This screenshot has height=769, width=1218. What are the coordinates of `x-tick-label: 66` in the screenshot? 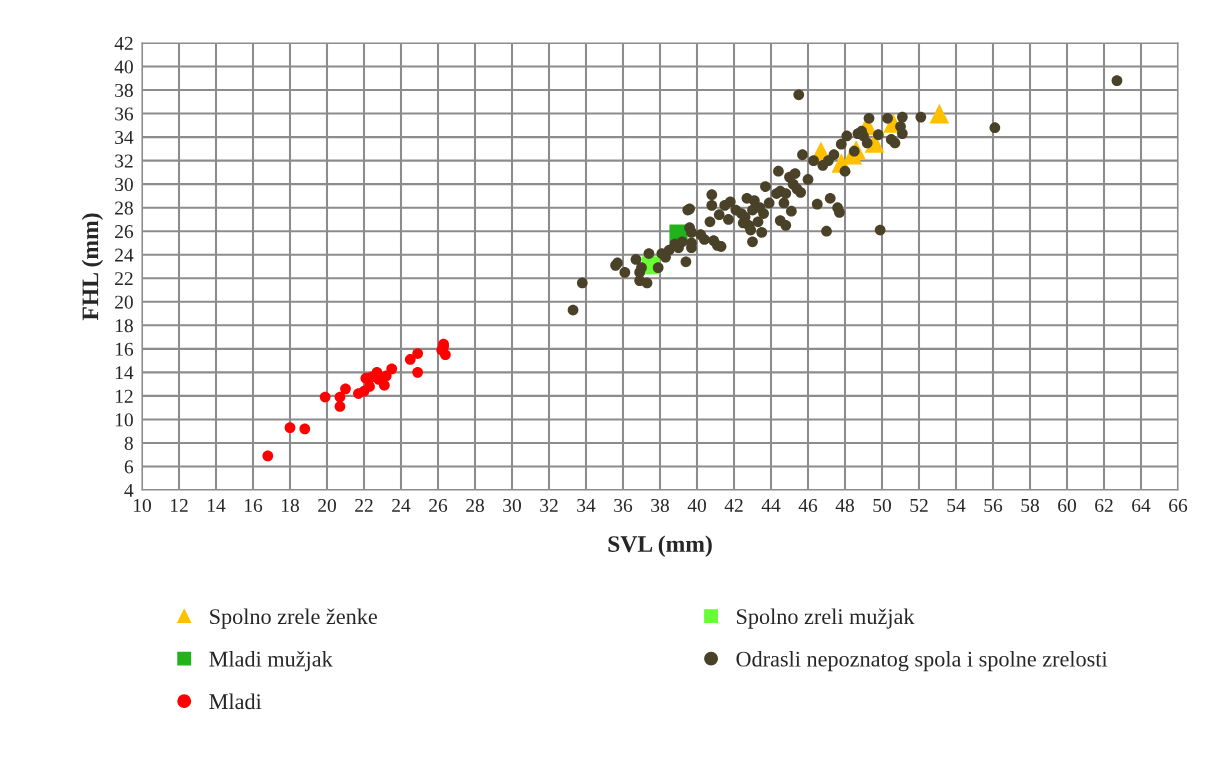 It's located at (1178, 505).